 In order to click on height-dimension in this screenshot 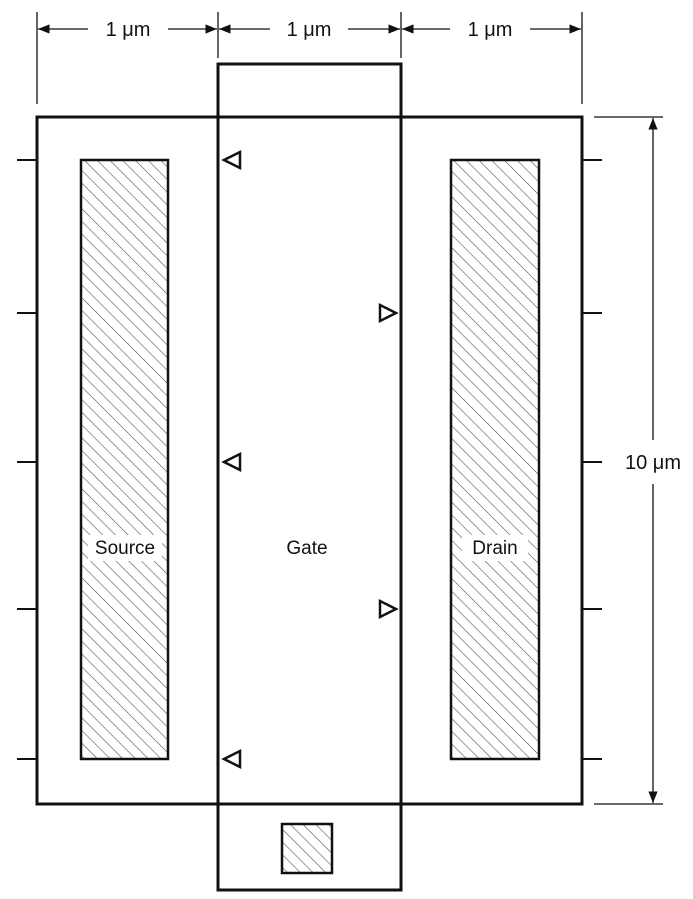, I will do `click(628, 460)`.